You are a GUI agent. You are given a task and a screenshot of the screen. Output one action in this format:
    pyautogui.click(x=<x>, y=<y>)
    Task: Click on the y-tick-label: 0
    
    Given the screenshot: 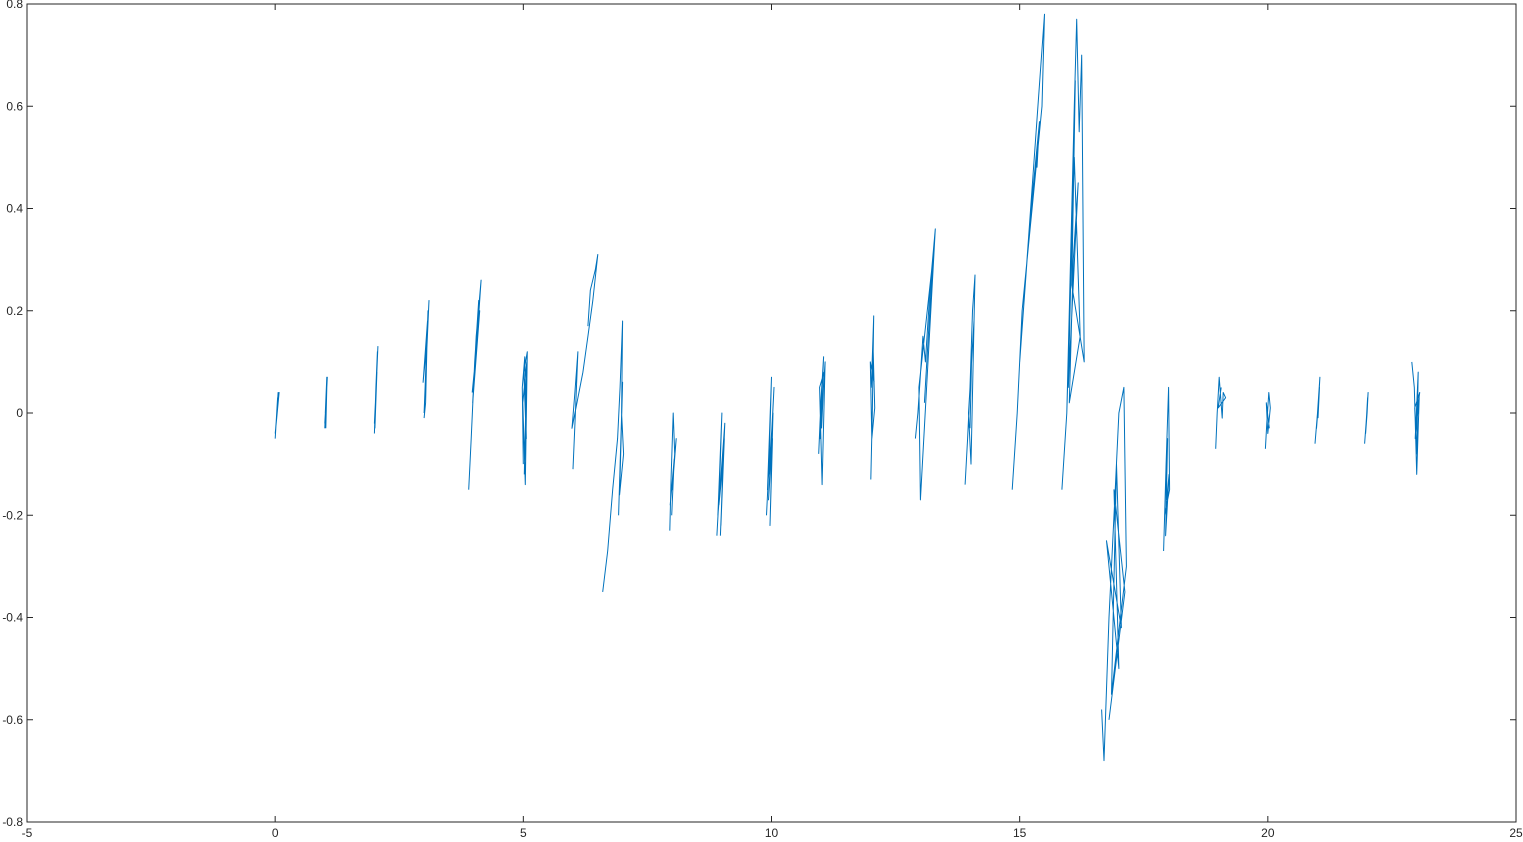 What is the action you would take?
    pyautogui.click(x=19, y=413)
    